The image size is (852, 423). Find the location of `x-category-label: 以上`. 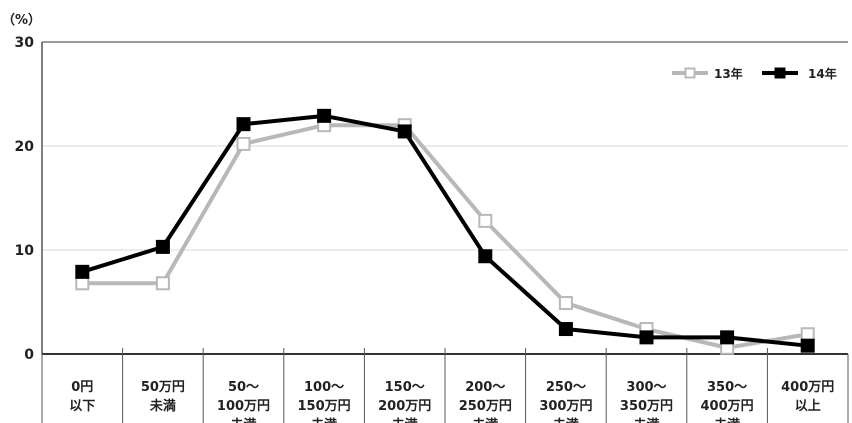

x-category-label: 以上 is located at coordinates (808, 406).